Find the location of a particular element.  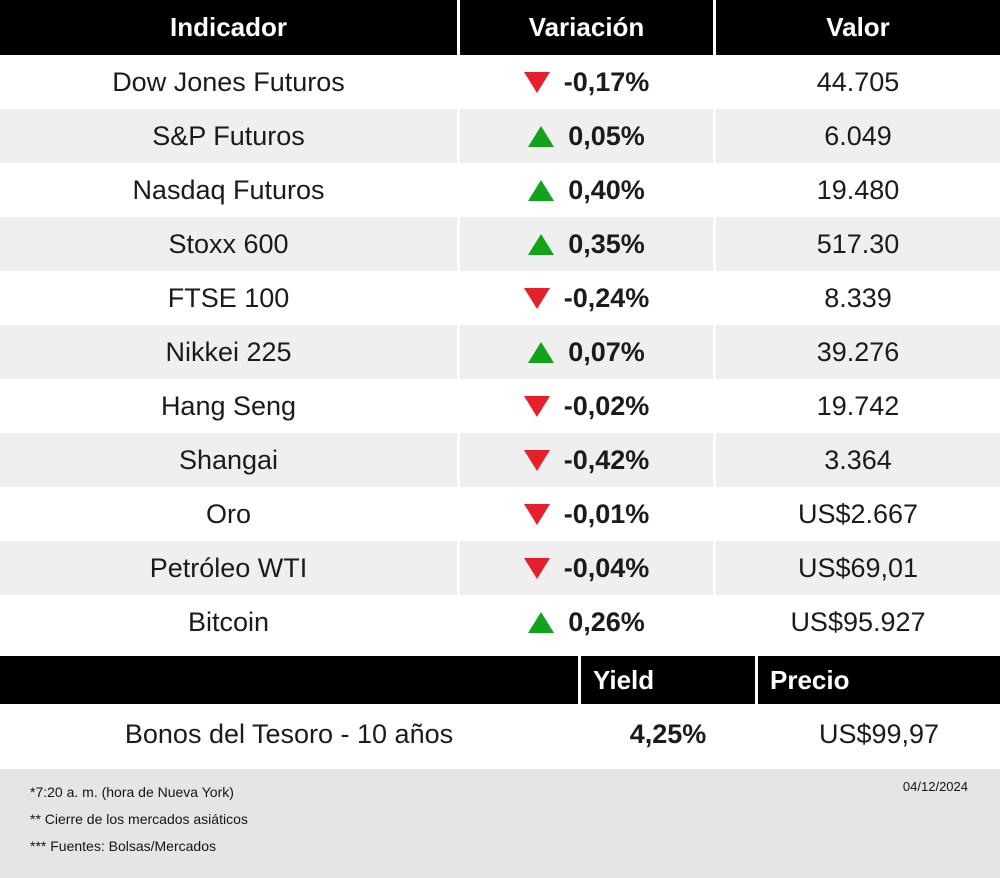

indicator-name: Nasdaq Futuros is located at coordinates (228, 190).